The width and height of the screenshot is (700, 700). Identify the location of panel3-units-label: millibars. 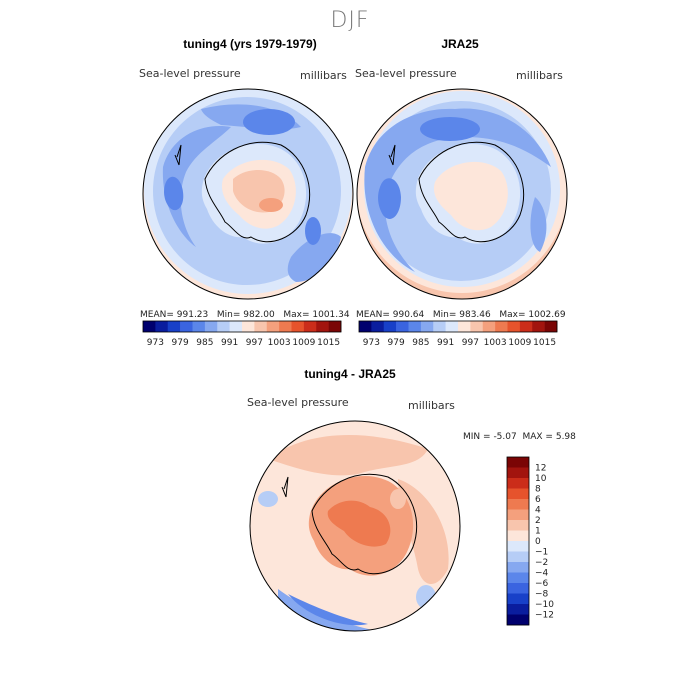
(431, 405).